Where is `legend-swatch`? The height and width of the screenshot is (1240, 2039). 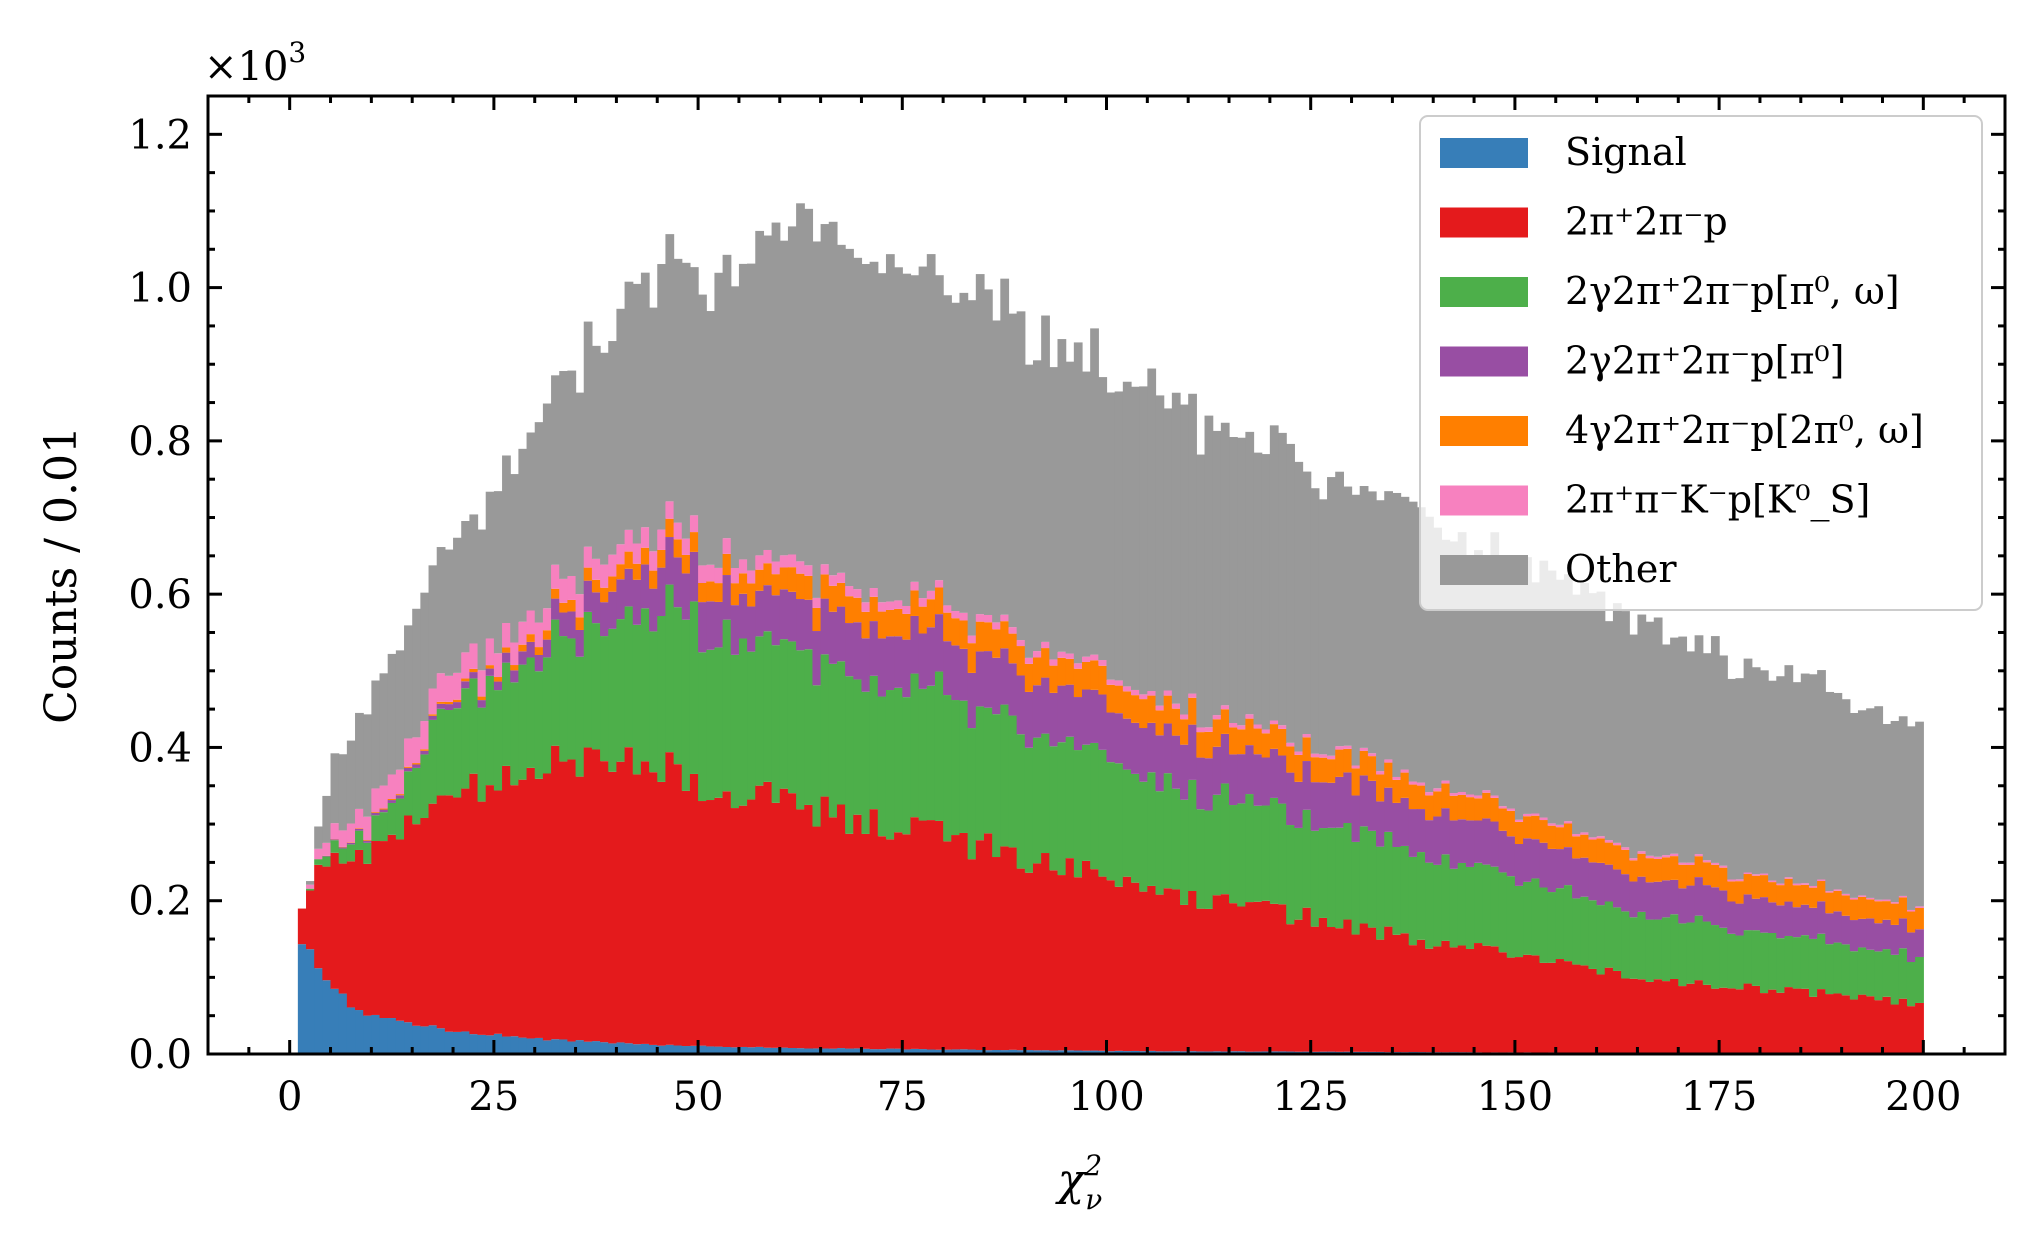 legend-swatch is located at coordinates (1484, 292).